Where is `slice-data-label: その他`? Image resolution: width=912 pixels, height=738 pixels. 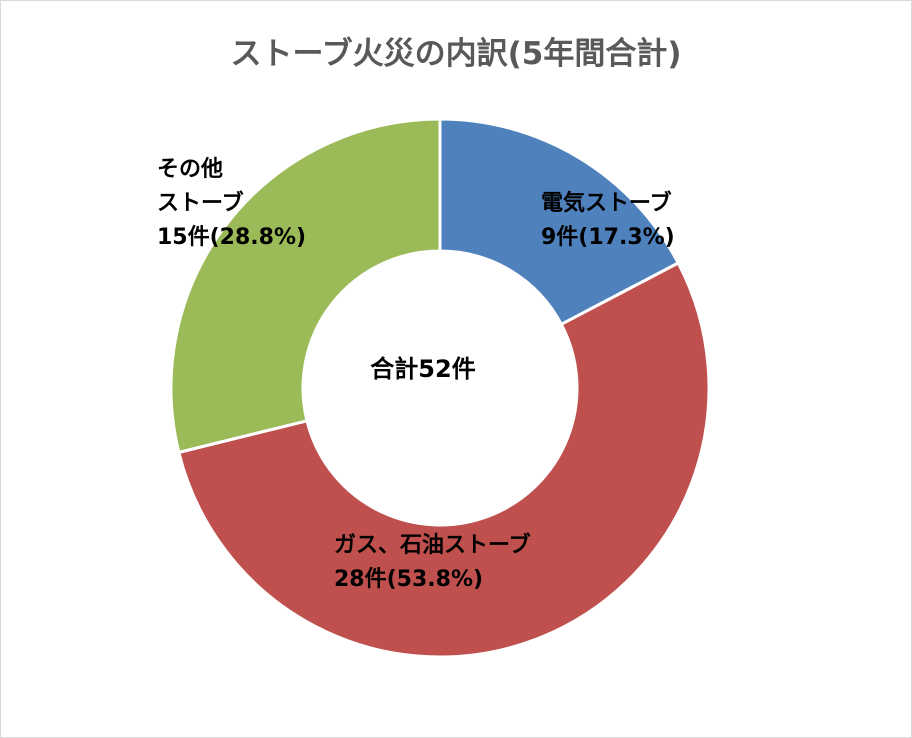 slice-data-label: その他 is located at coordinates (190, 169).